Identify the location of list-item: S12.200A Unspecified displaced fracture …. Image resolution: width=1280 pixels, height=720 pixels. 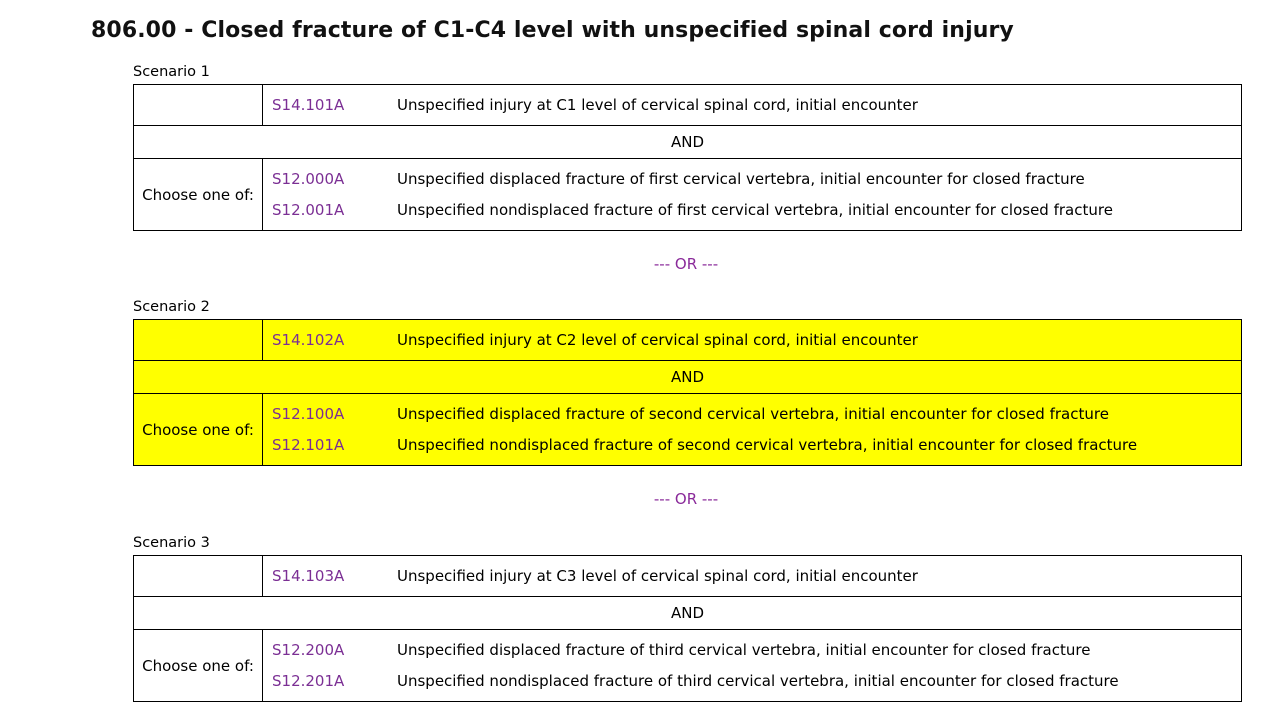
(752, 650).